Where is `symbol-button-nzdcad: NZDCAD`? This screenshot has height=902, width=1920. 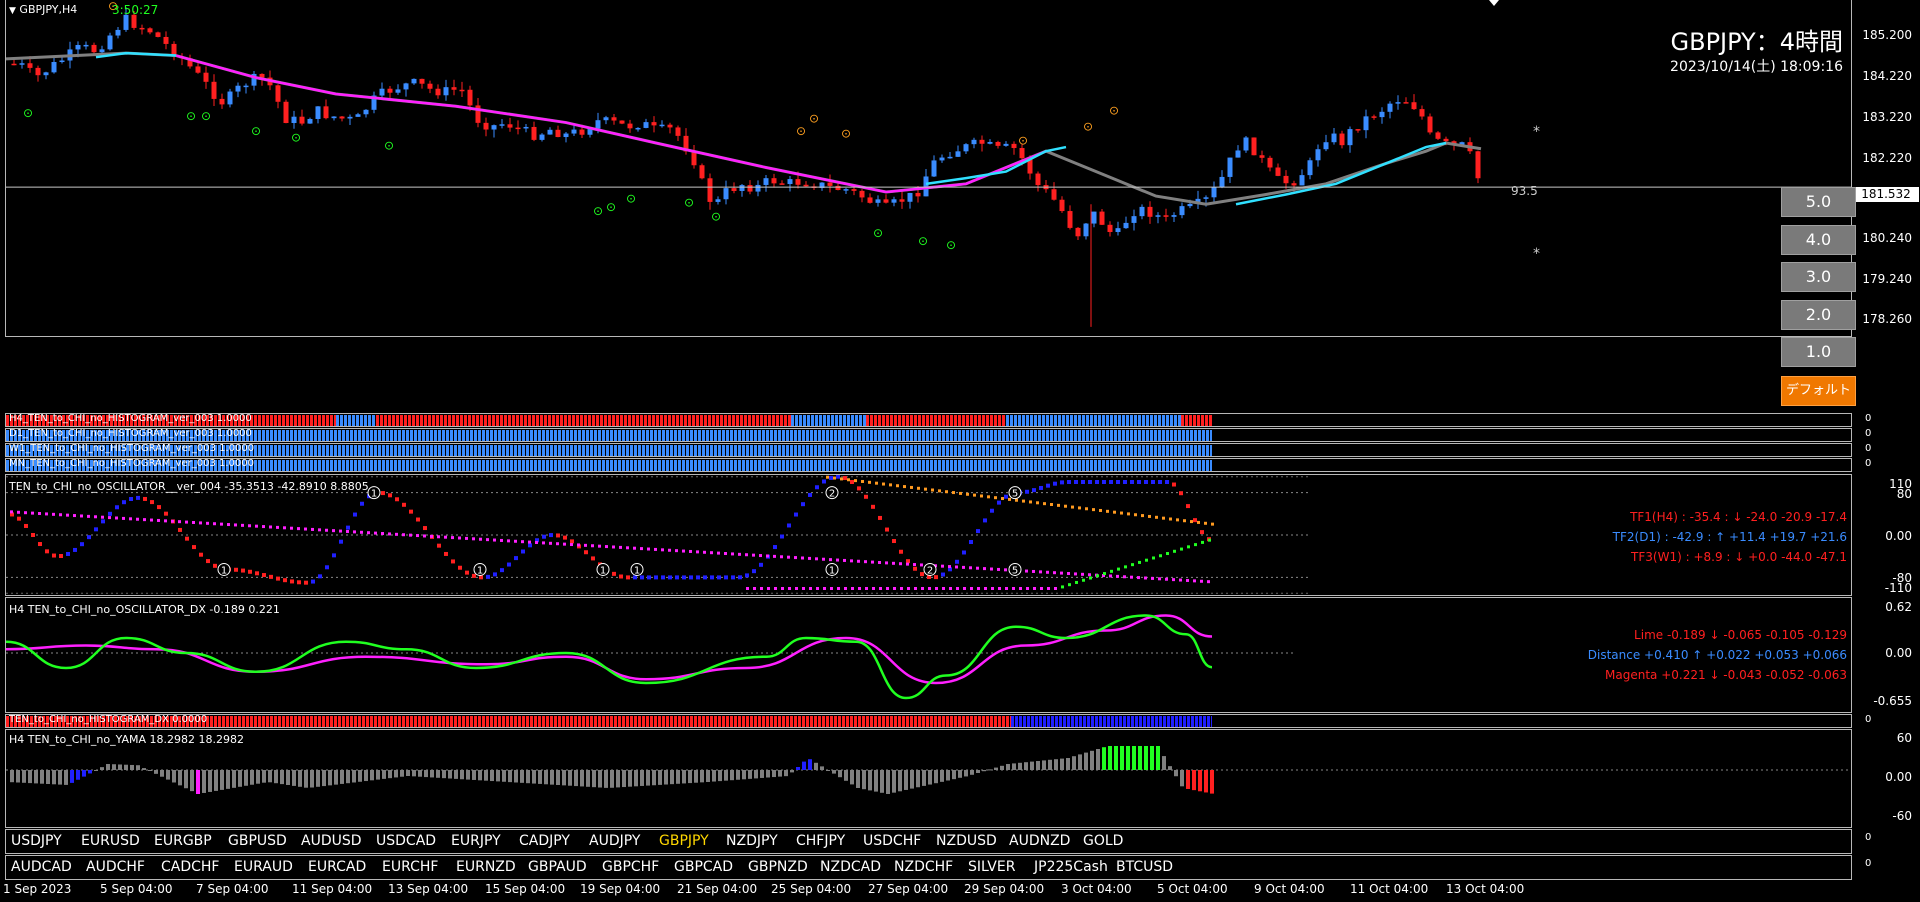 symbol-button-nzdcad: NZDCAD is located at coordinates (850, 867).